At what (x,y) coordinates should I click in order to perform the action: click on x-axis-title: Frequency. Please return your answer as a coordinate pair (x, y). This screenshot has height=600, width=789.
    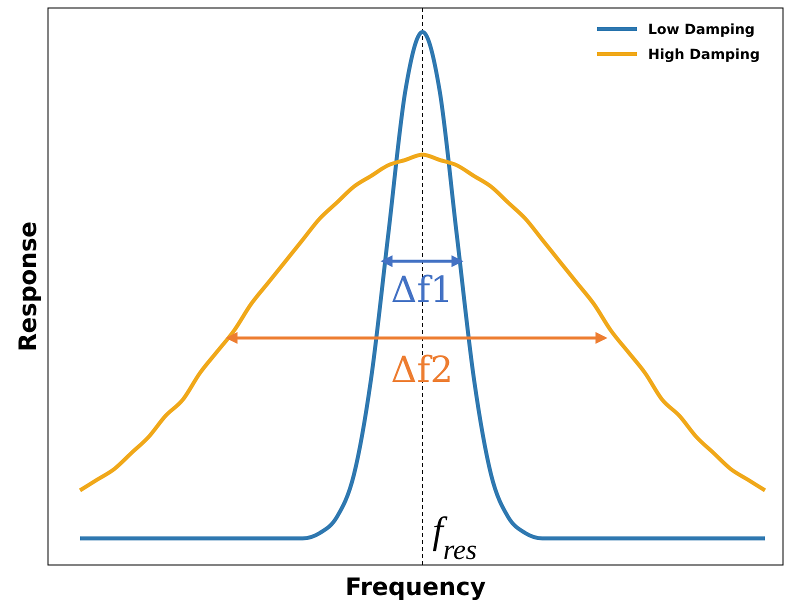
    Looking at the image, I should click on (415, 586).